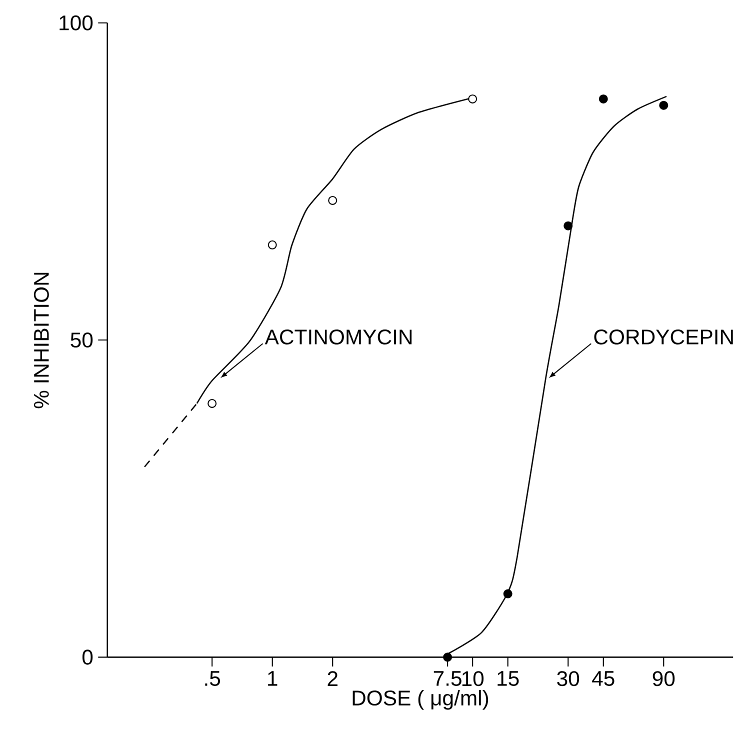 The image size is (739, 729). Describe the element at coordinates (473, 678) in the screenshot. I see `x-tick-label: 10` at that location.